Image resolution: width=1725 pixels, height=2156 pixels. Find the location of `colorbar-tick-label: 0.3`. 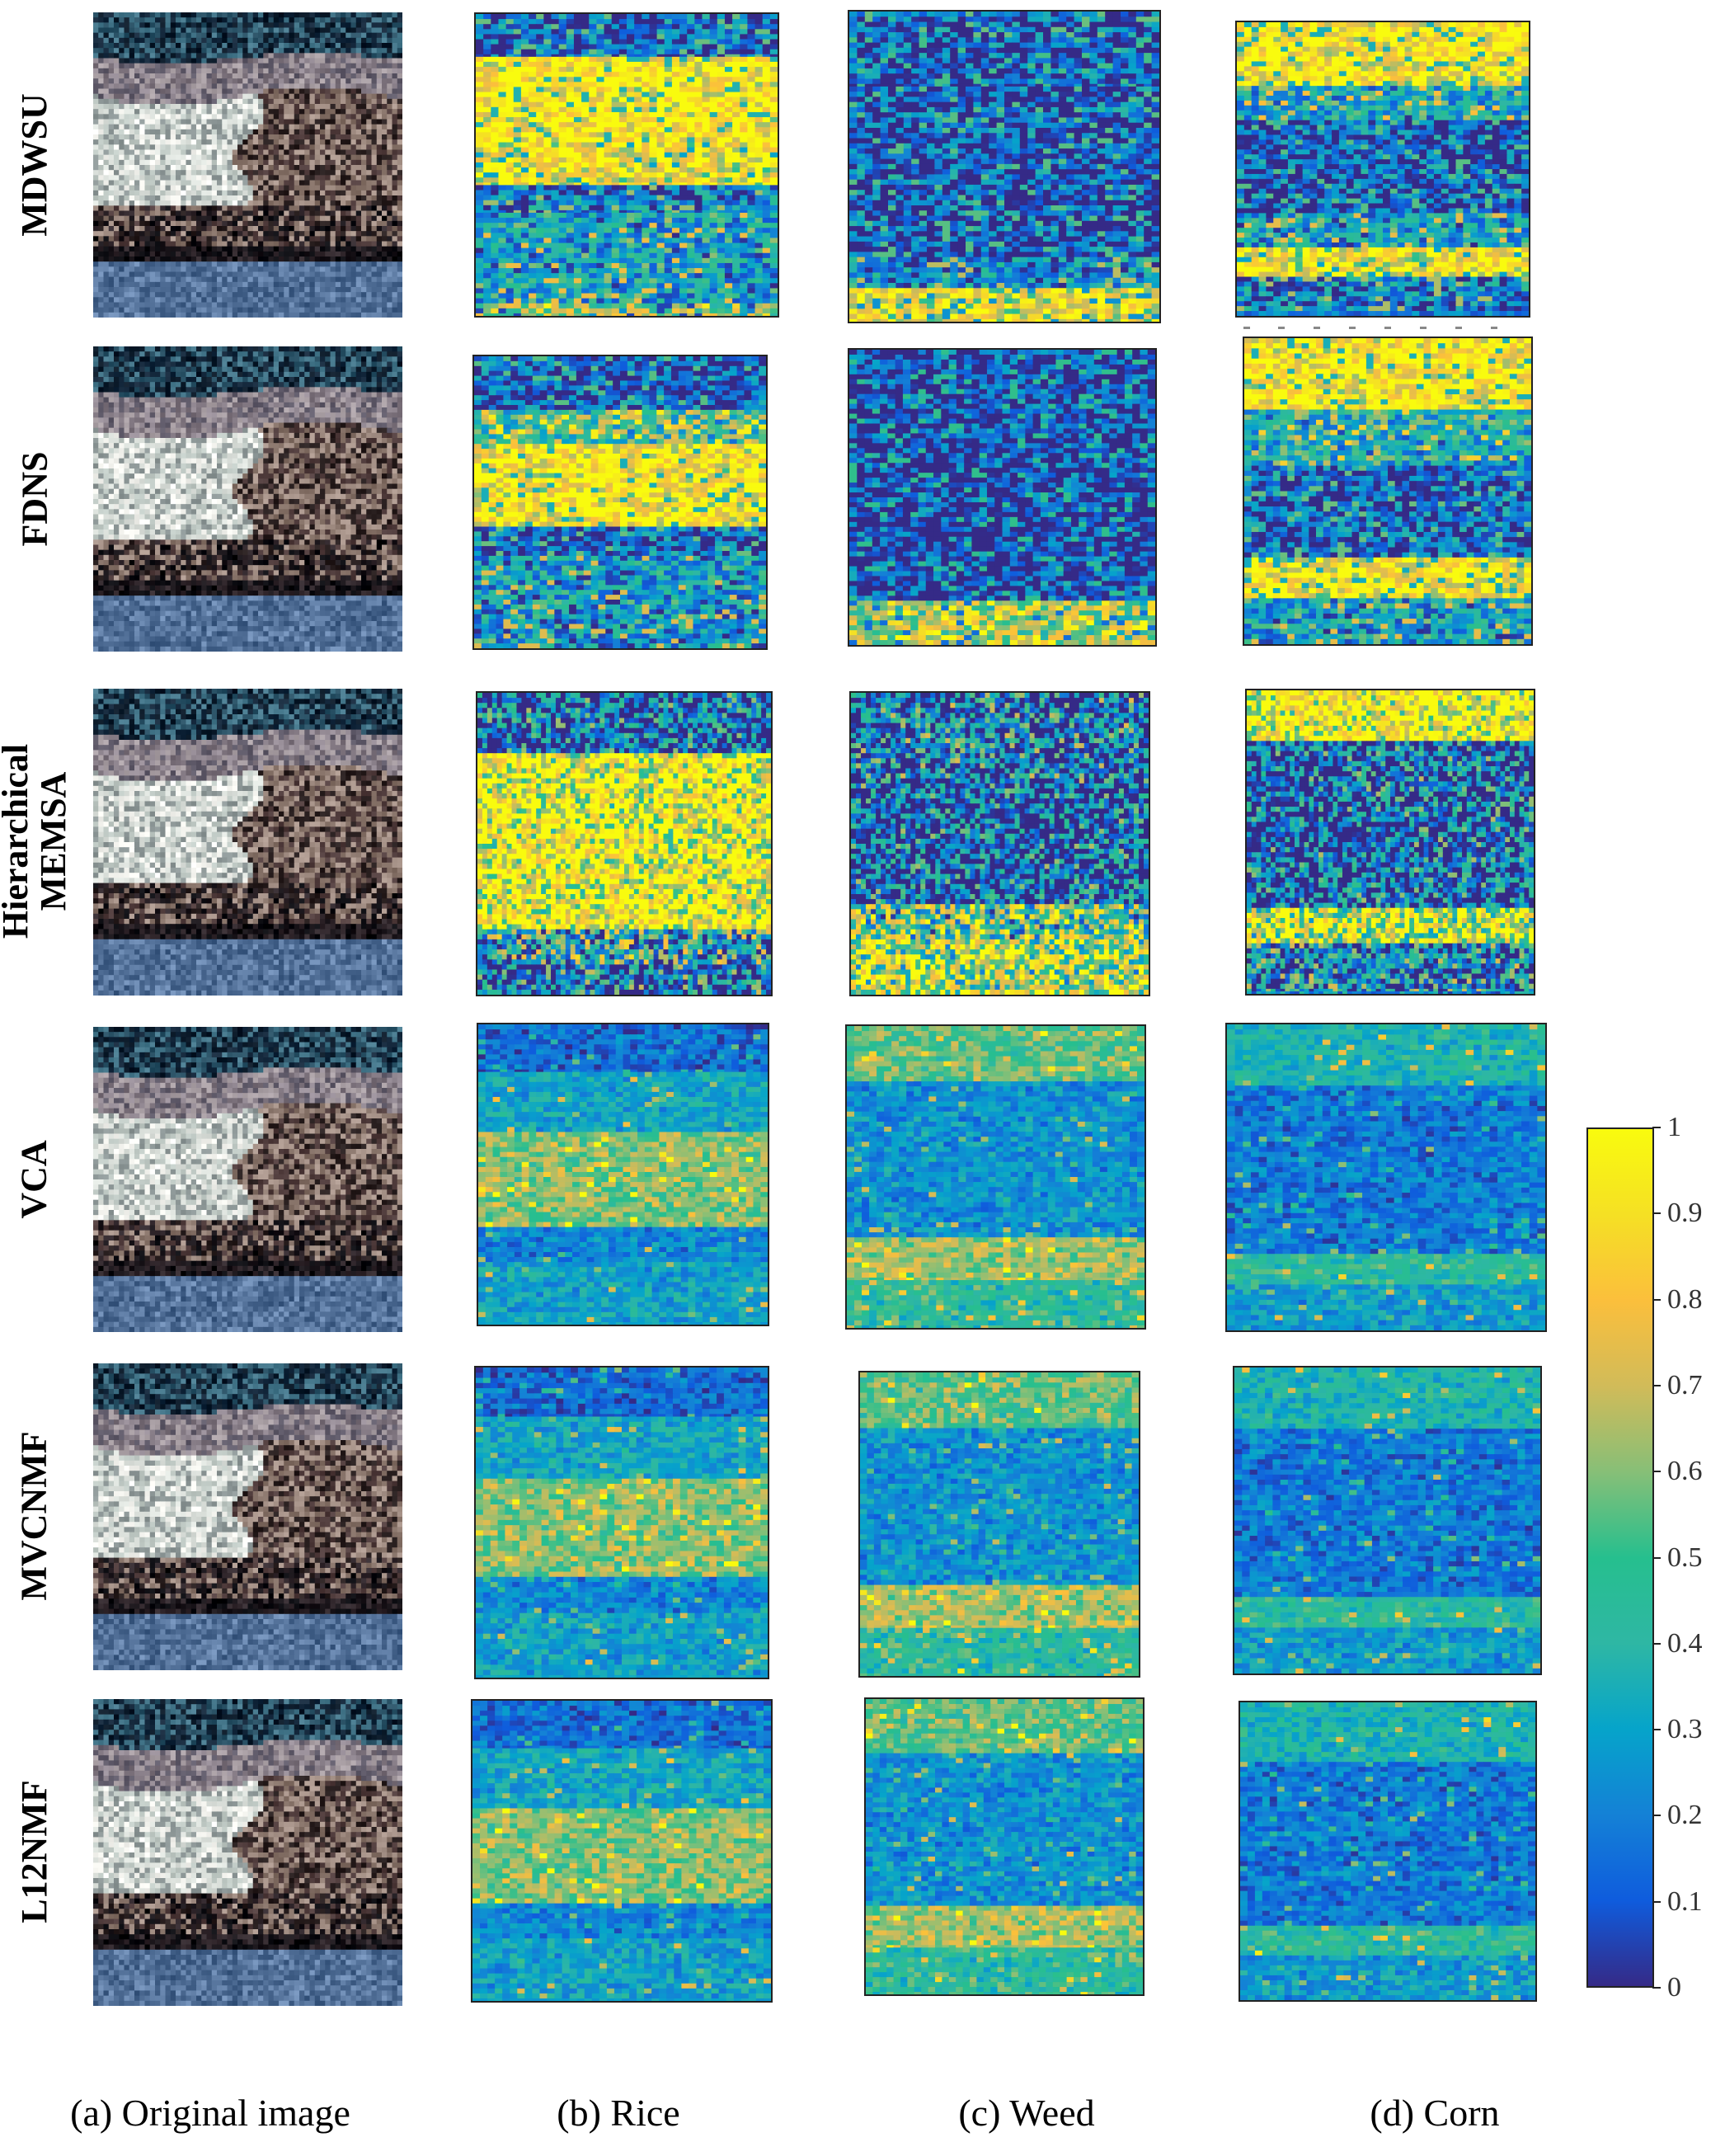

colorbar-tick-label: 0.3 is located at coordinates (1685, 1730).